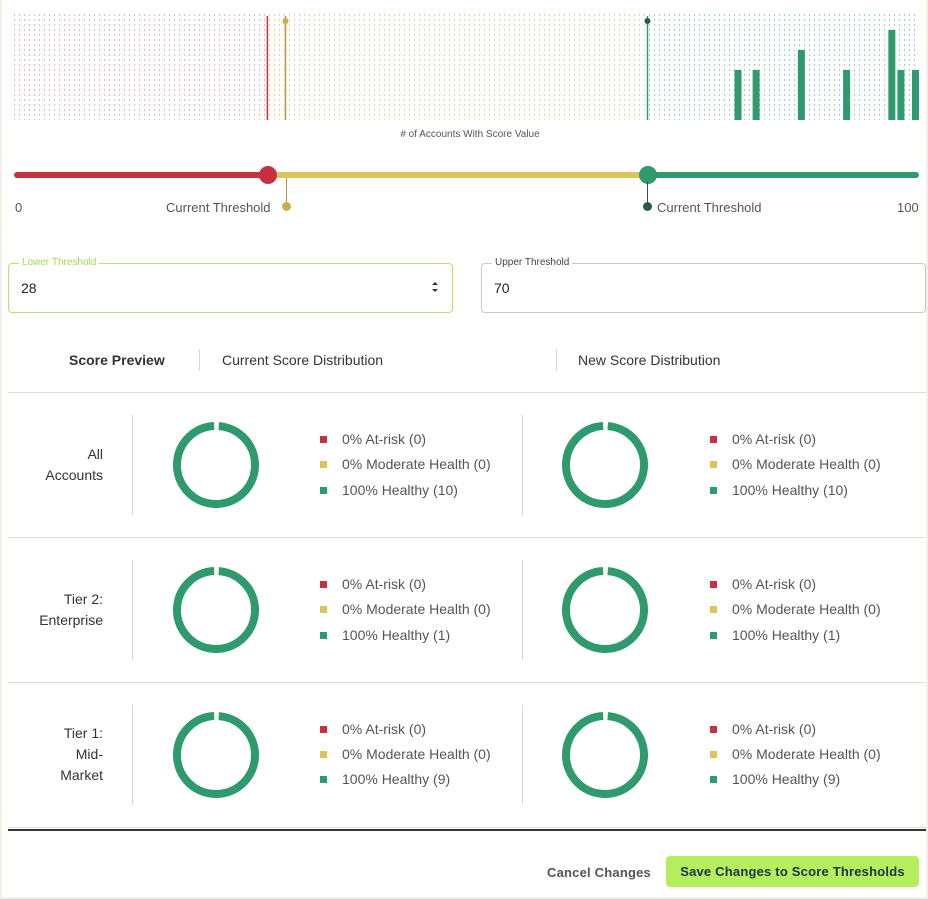  Describe the element at coordinates (268, 175) in the screenshot. I see `lower-threshold-handle` at that location.